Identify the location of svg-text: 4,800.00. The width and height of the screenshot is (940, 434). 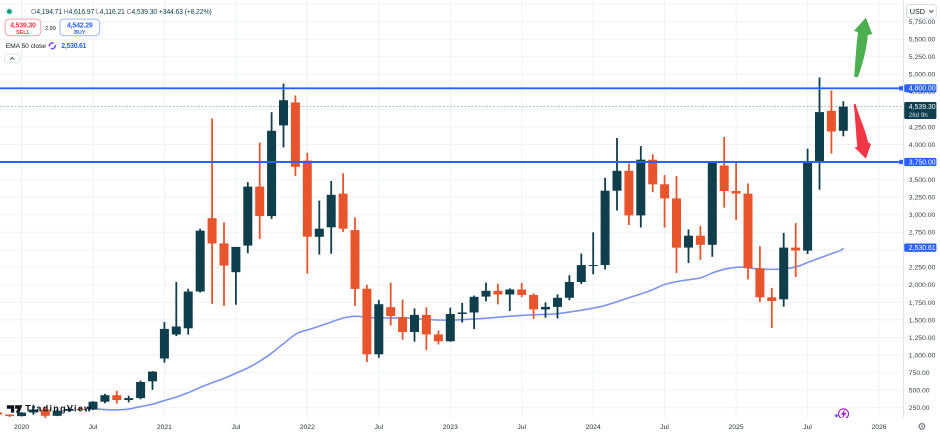
(922, 89).